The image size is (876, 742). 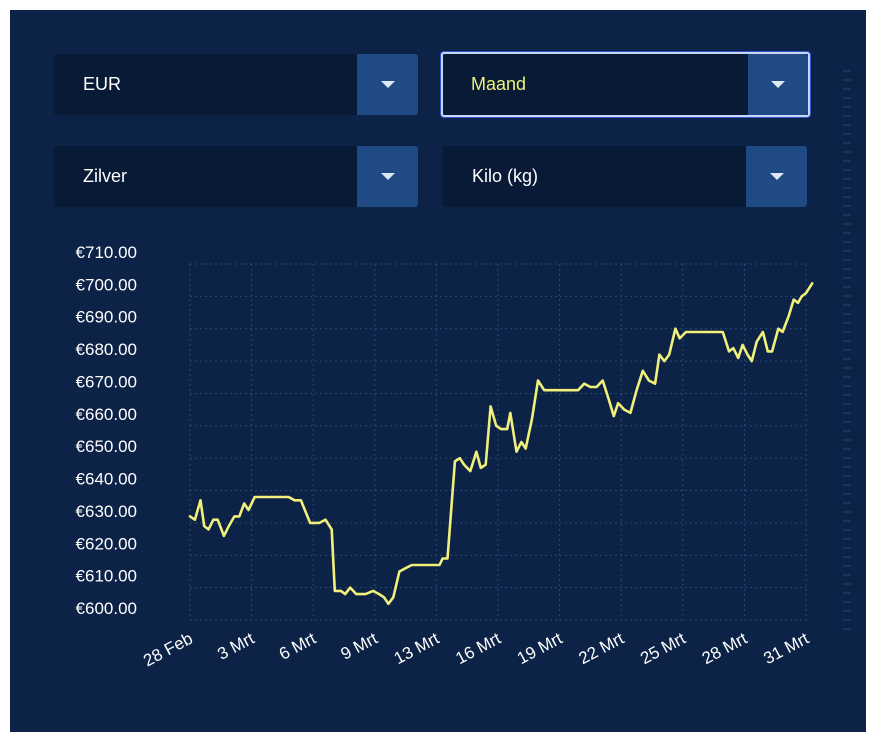 I want to click on metal-select: Zilver, so click(x=236, y=176).